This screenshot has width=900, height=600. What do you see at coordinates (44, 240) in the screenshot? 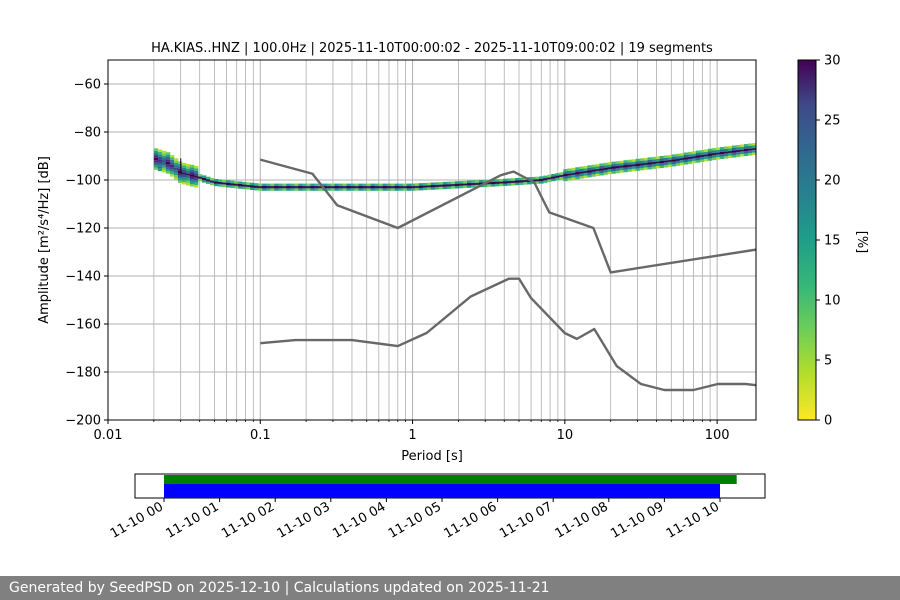
I see `y-axis-label: Amplitude [m²/s⁴/Hz] [dB]` at bounding box center [44, 240].